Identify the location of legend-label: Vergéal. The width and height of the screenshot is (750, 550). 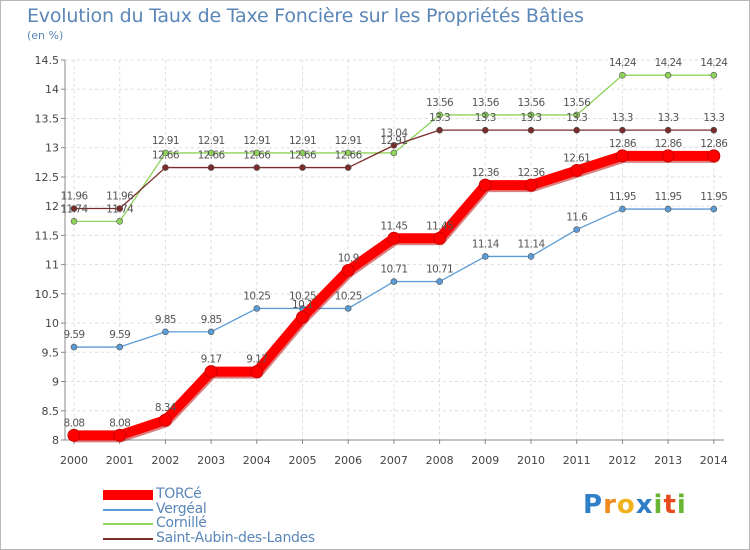
(181, 509).